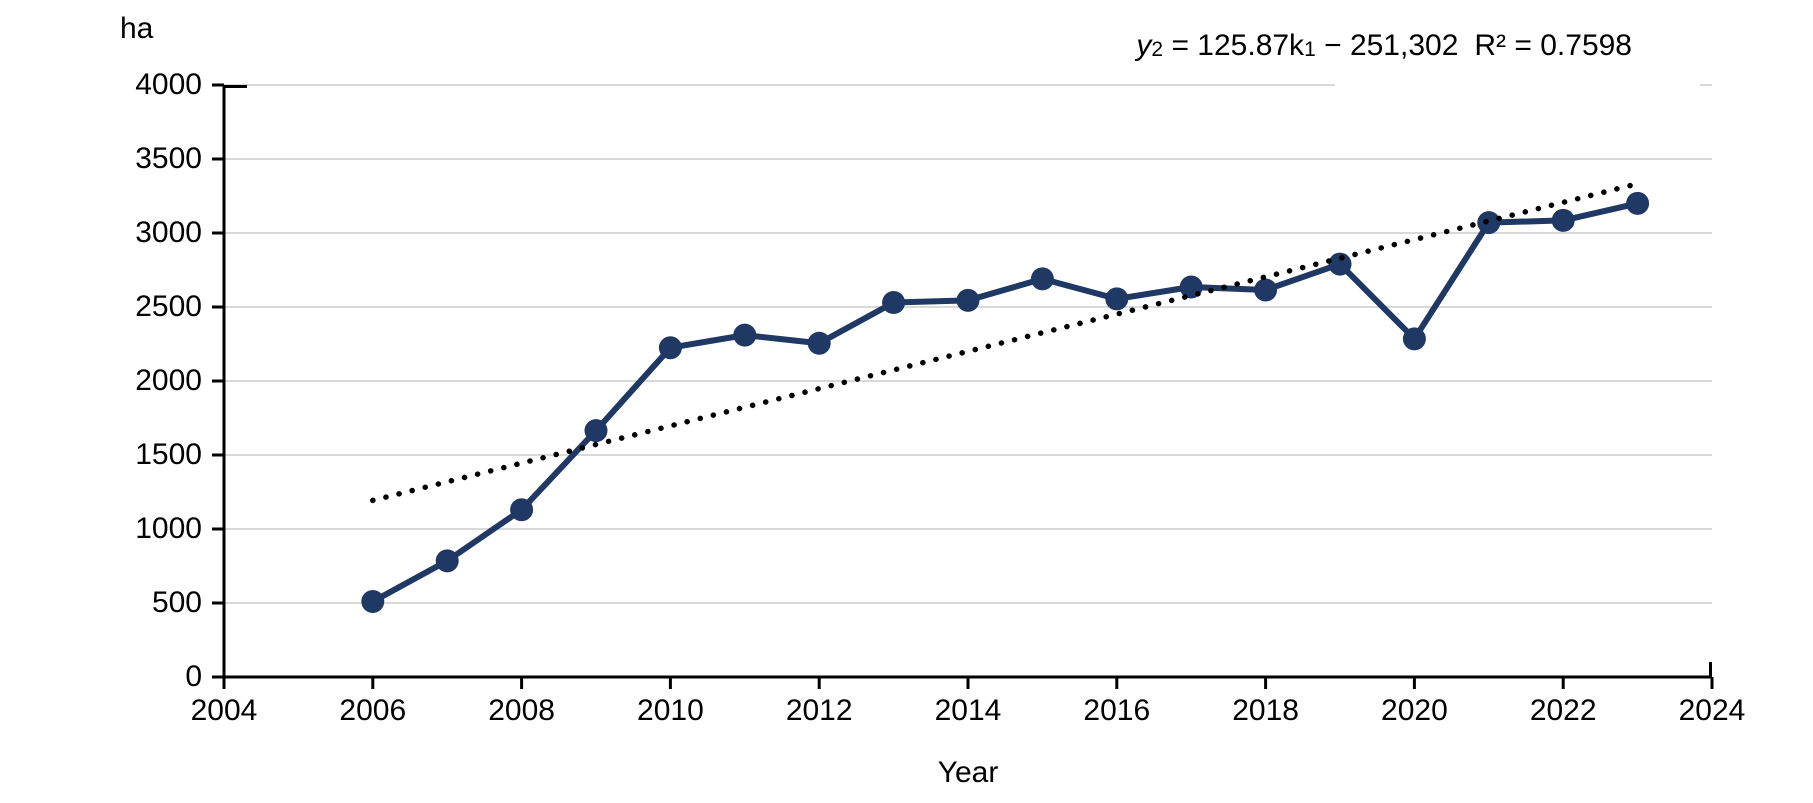  What do you see at coordinates (168, 454) in the screenshot?
I see `y-tick-label-1500: 1500` at bounding box center [168, 454].